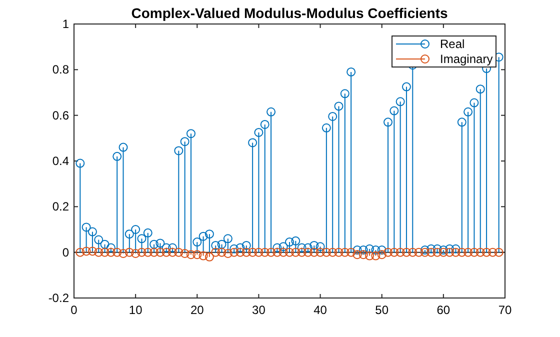 The height and width of the screenshot is (337, 560). What do you see at coordinates (443, 310) in the screenshot?
I see `x-tick-label: 60` at bounding box center [443, 310].